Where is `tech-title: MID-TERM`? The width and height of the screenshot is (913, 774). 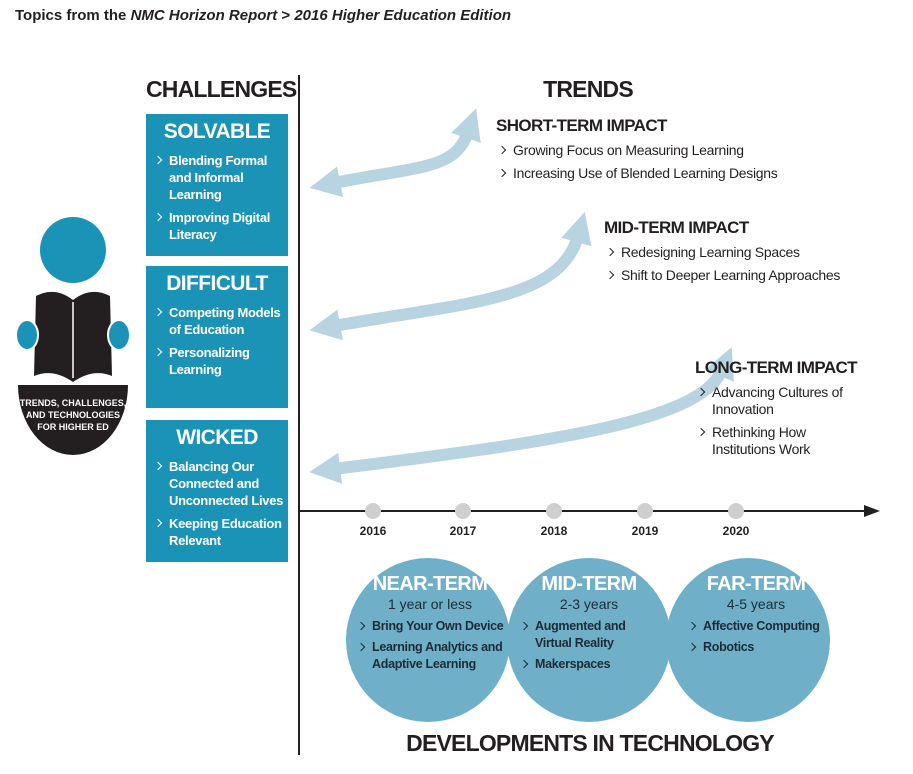
tech-title: MID-TERM is located at coordinates (589, 584).